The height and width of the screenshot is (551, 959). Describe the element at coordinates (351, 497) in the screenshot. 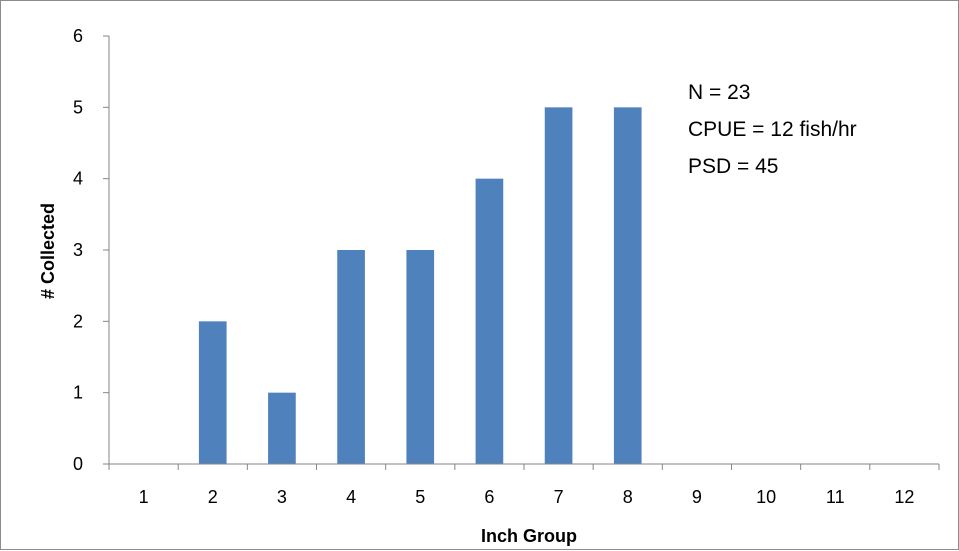

I see `x-tick-label: 4` at that location.